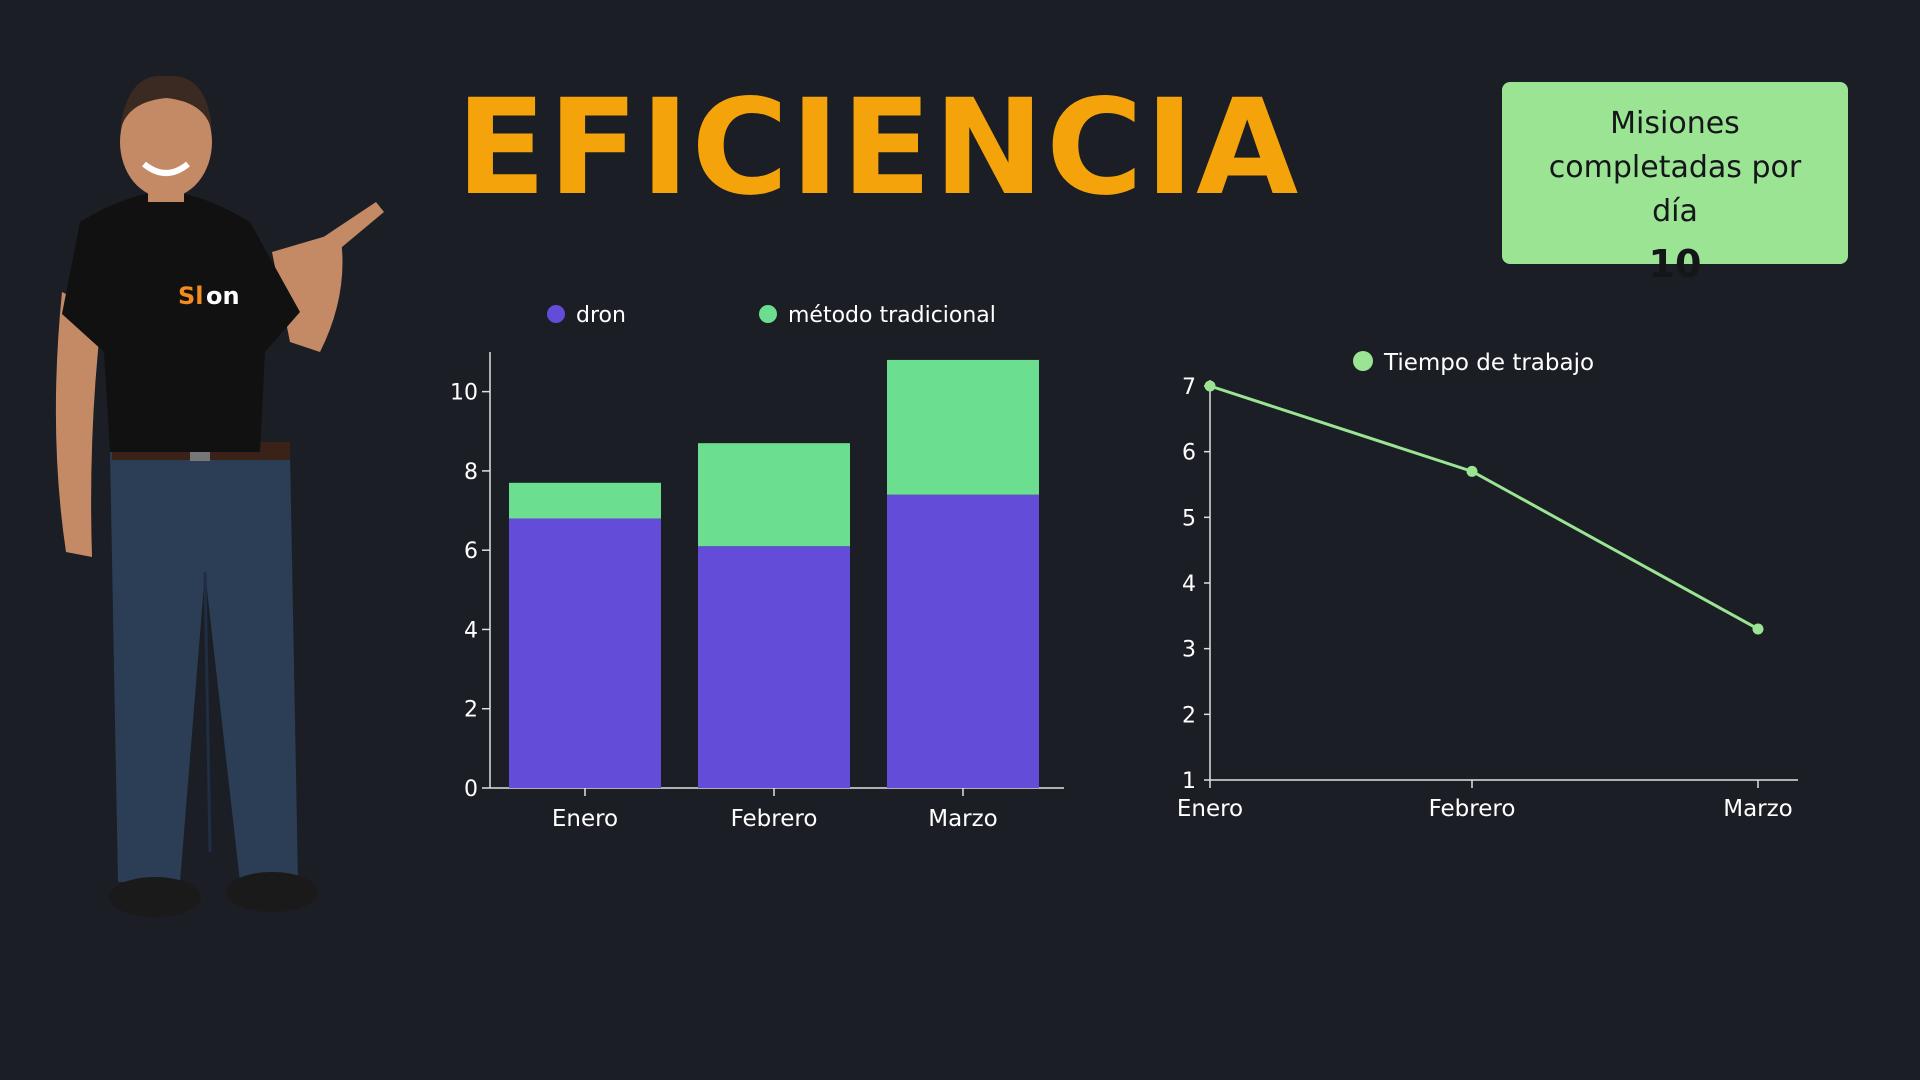 The width and height of the screenshot is (1920, 1080). I want to click on presenter-illustration: Sl on, so click(219, 496).